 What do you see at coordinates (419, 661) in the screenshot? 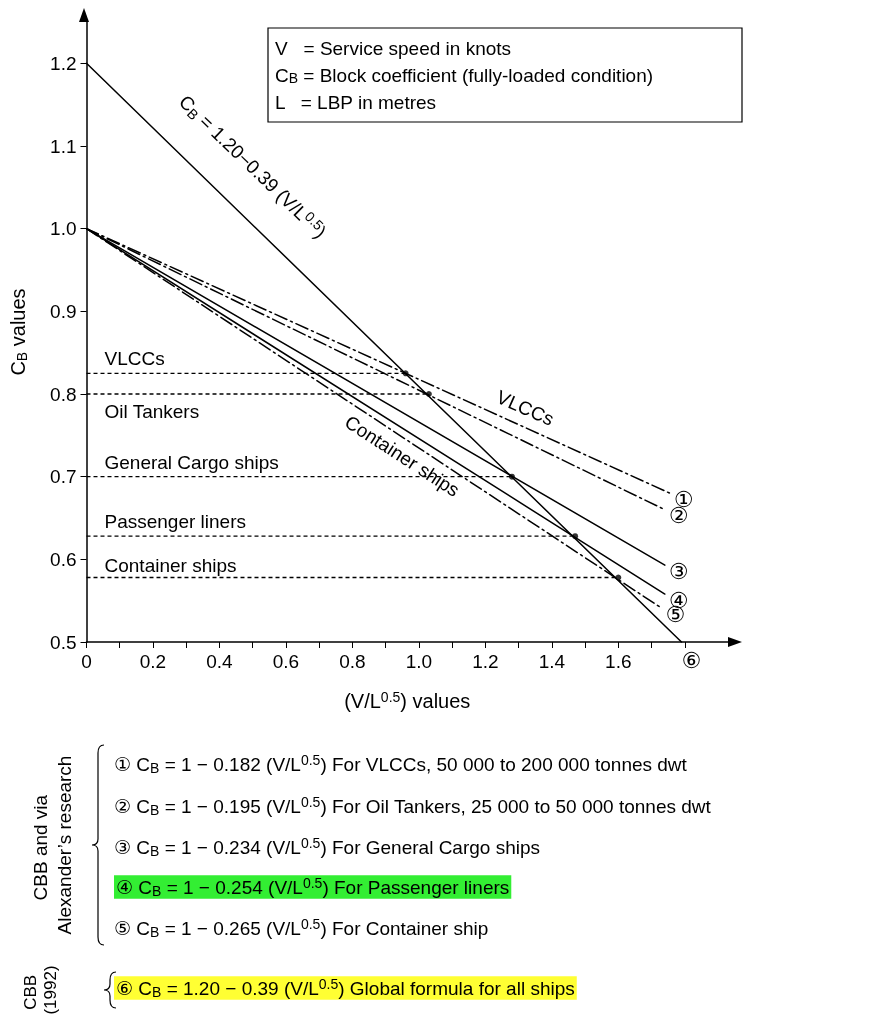
I see `x-tick-label: 1.0` at bounding box center [419, 661].